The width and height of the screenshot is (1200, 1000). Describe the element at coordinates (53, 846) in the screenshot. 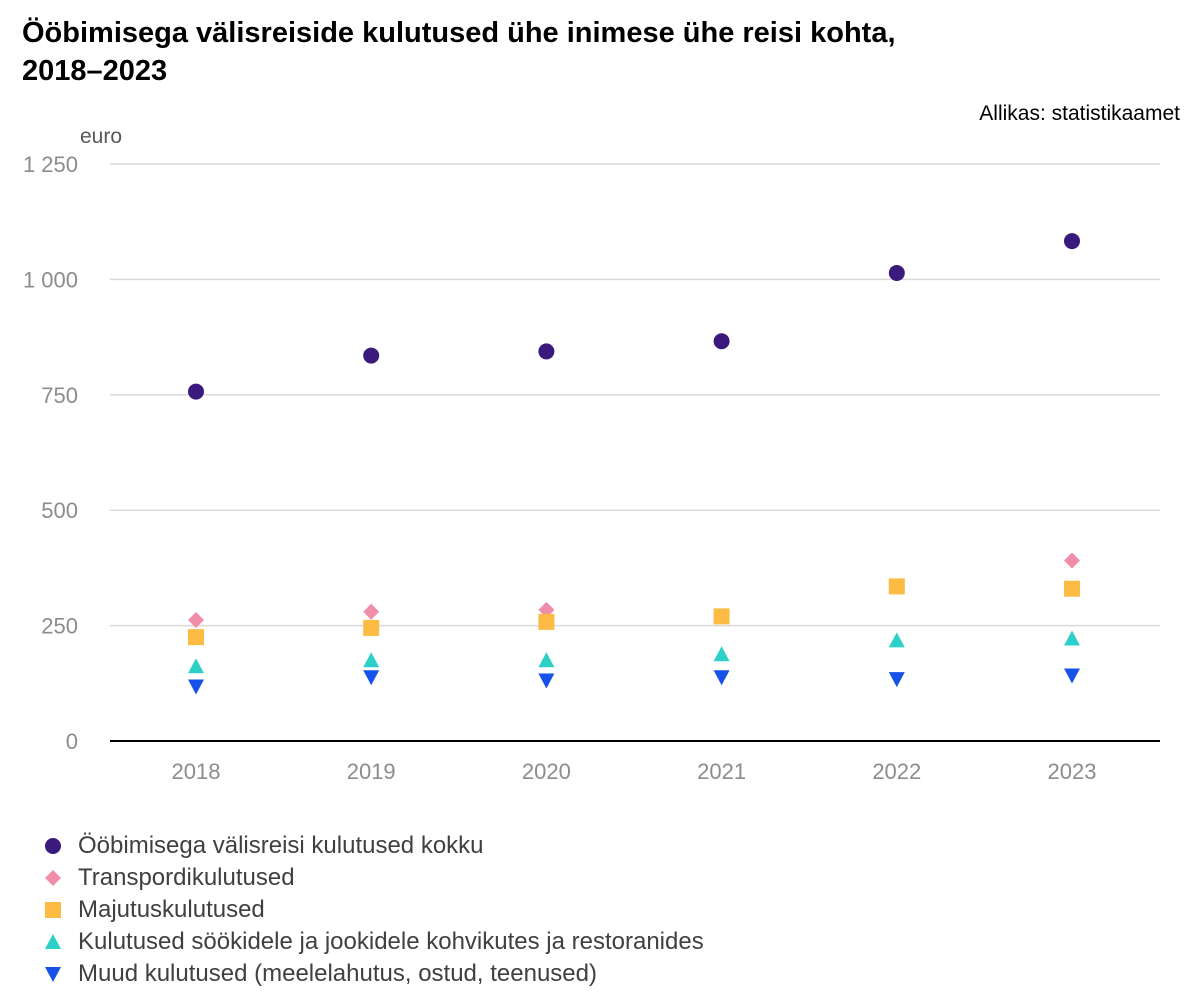

I see `legend-marker-circle-icon` at that location.